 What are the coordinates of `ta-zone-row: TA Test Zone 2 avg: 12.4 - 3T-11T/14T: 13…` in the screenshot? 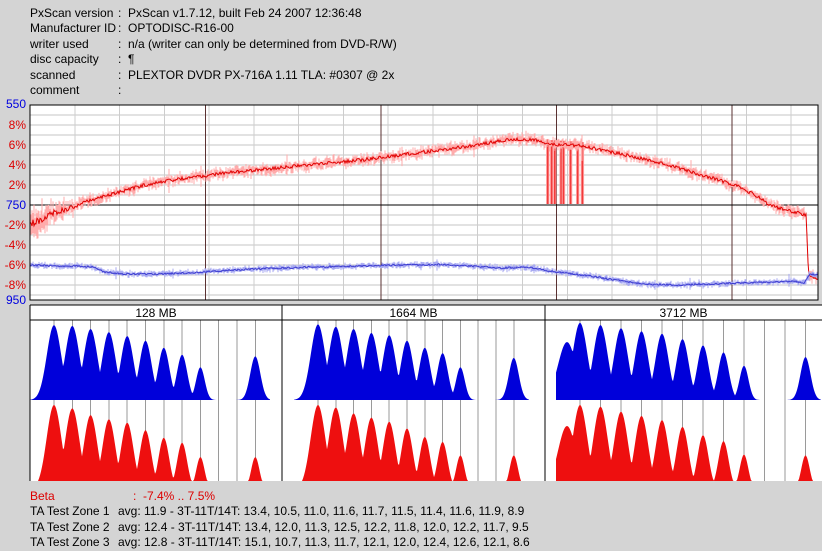 It's located at (411, 527).